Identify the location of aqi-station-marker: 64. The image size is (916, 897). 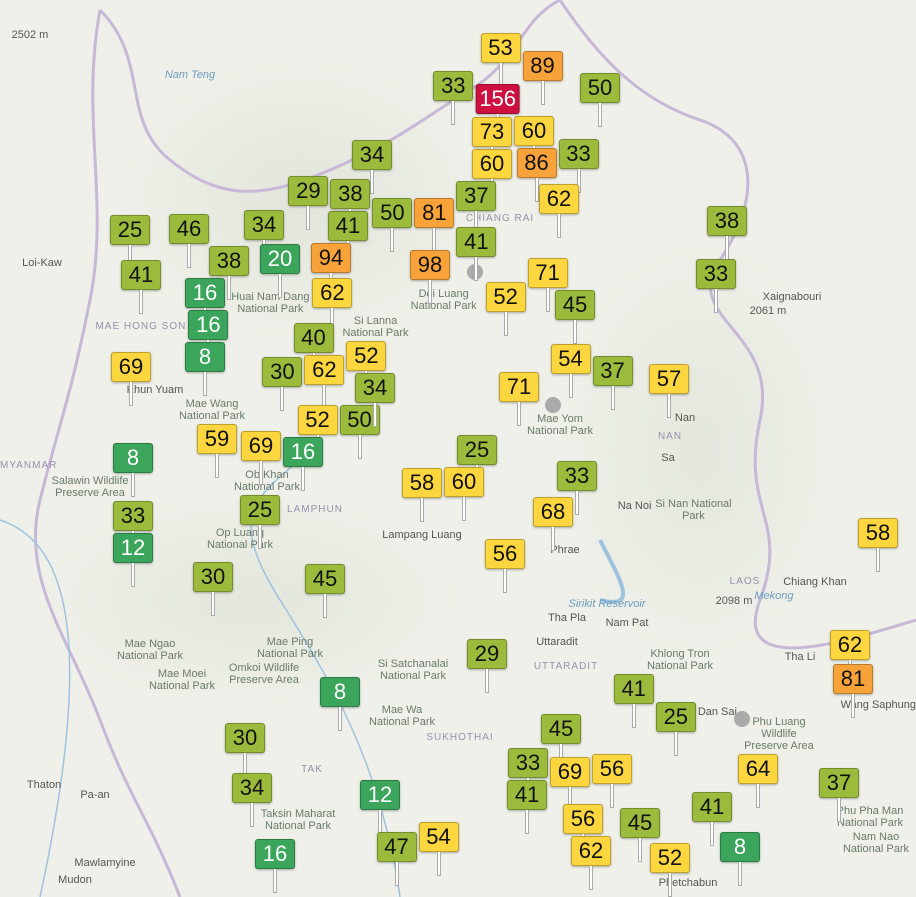
(758, 780).